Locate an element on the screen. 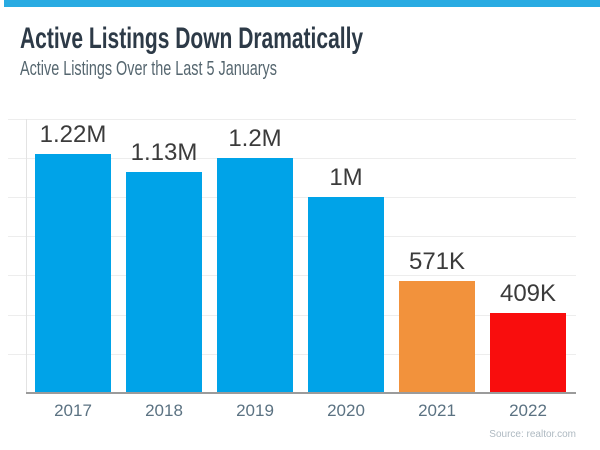 The height and width of the screenshot is (450, 600). bar-value-label: 1.2M is located at coordinates (255, 138).